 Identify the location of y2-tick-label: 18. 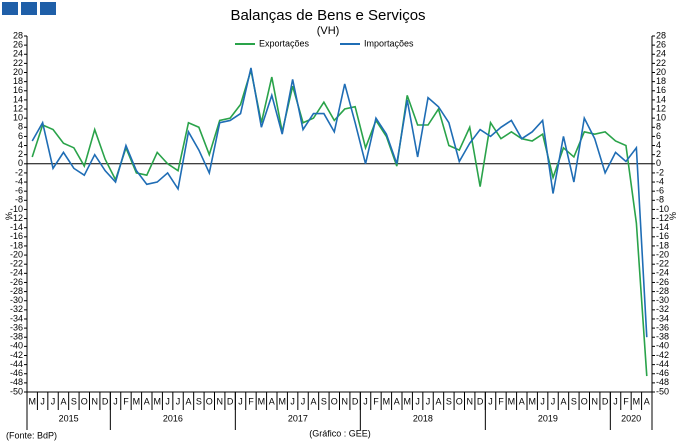
(661, 81).